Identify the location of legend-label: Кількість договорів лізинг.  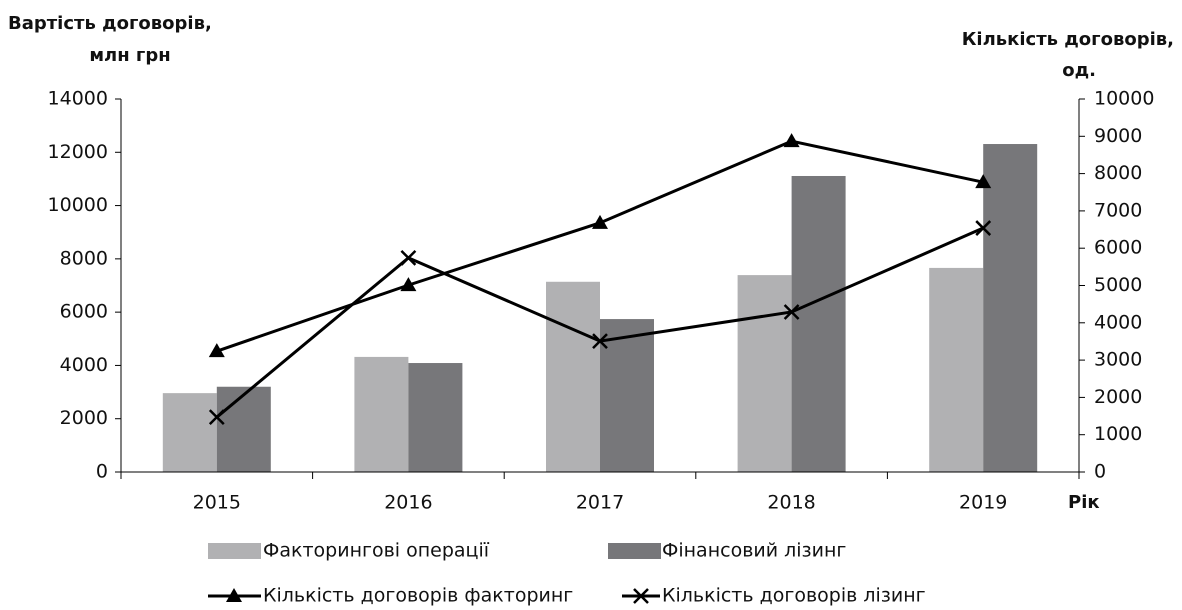
(794, 596).